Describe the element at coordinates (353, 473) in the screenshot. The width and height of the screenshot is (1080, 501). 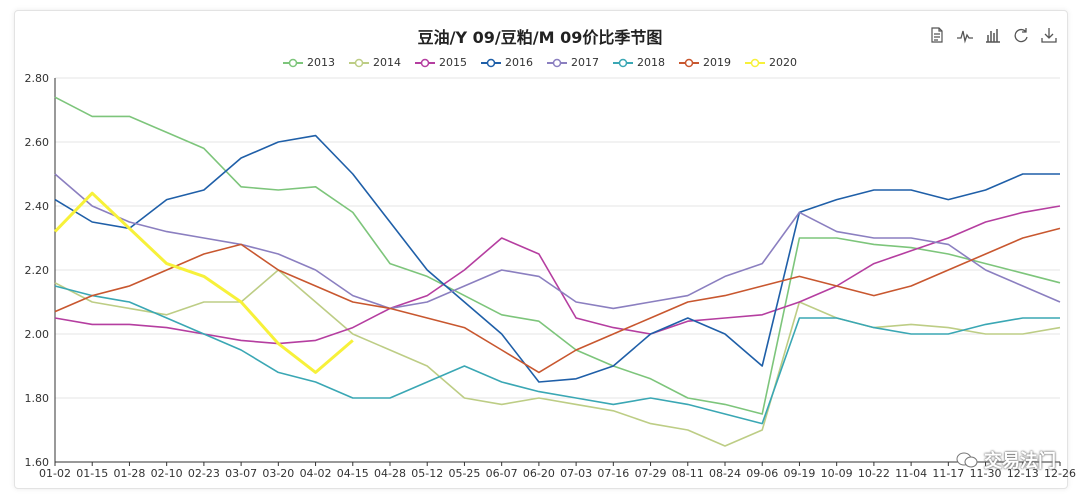
I see `x-tick-label: 04-15` at that location.